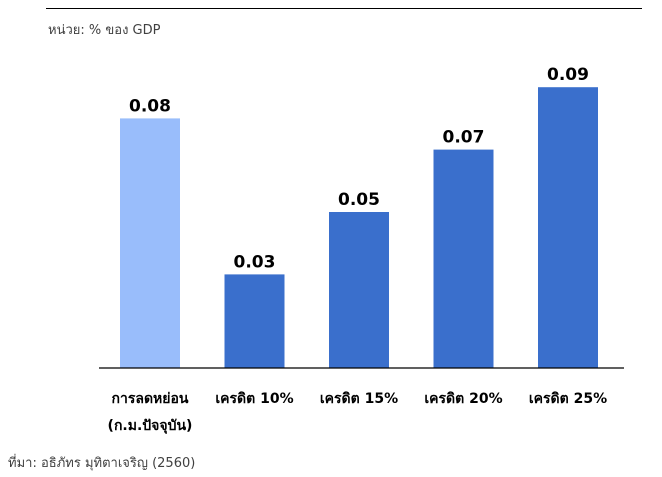 Image resolution: width=662 pixels, height=477 pixels. Describe the element at coordinates (568, 399) in the screenshot. I see `category-label-5: เครดิต 25%` at that location.